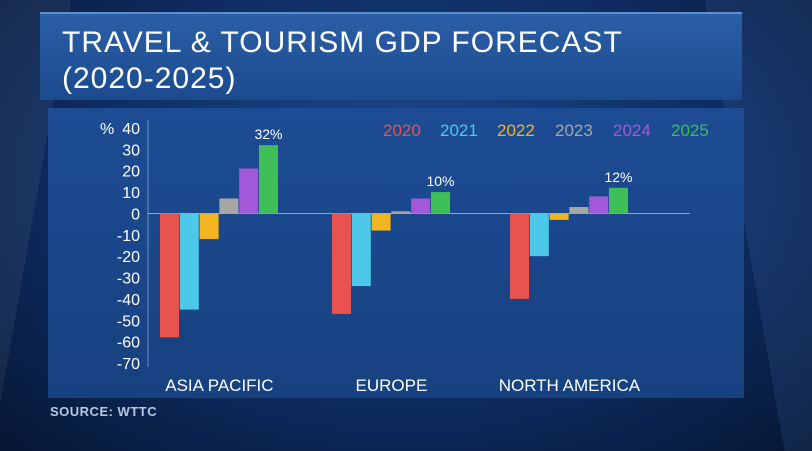 The width and height of the screenshot is (812, 451). What do you see at coordinates (135, 214) in the screenshot?
I see `y-tick-label: 0` at bounding box center [135, 214].